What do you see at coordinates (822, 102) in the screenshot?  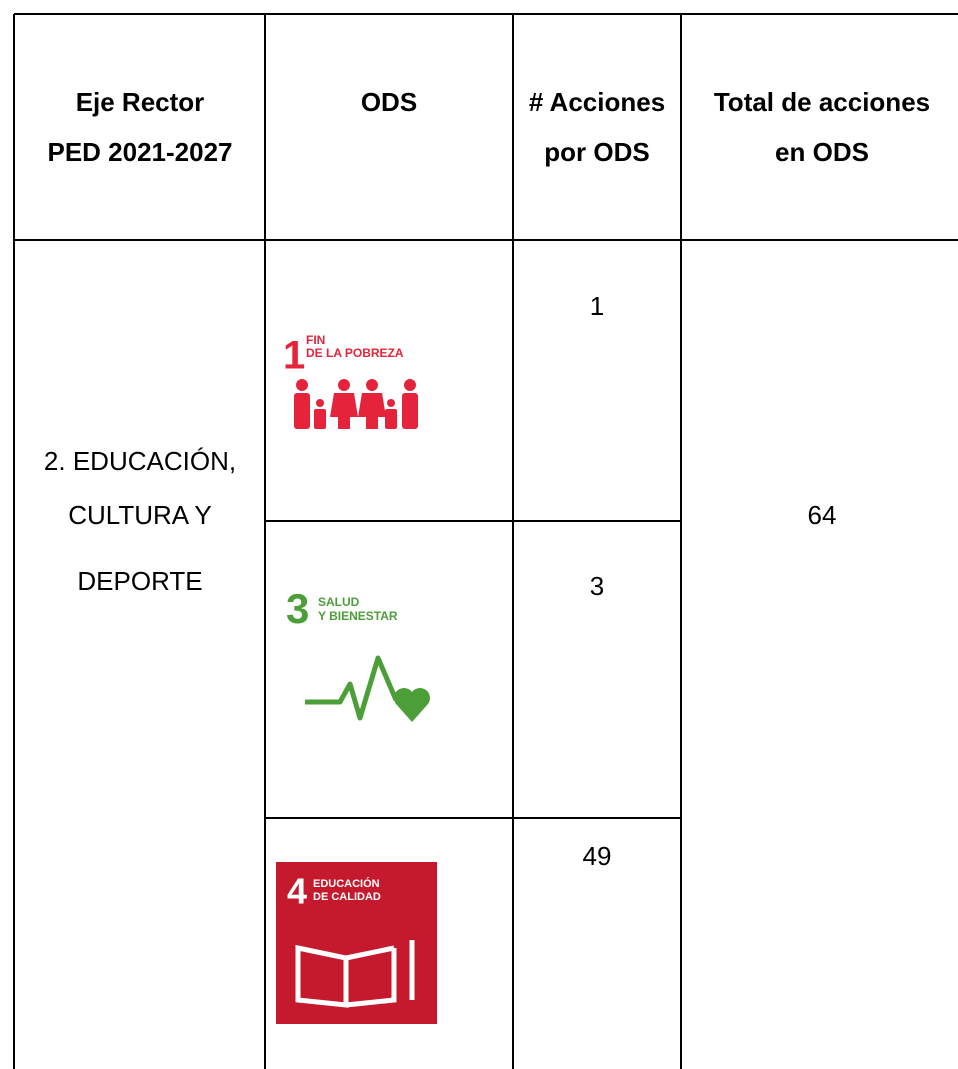 I see `header-cell: Total de acciones` at bounding box center [822, 102].